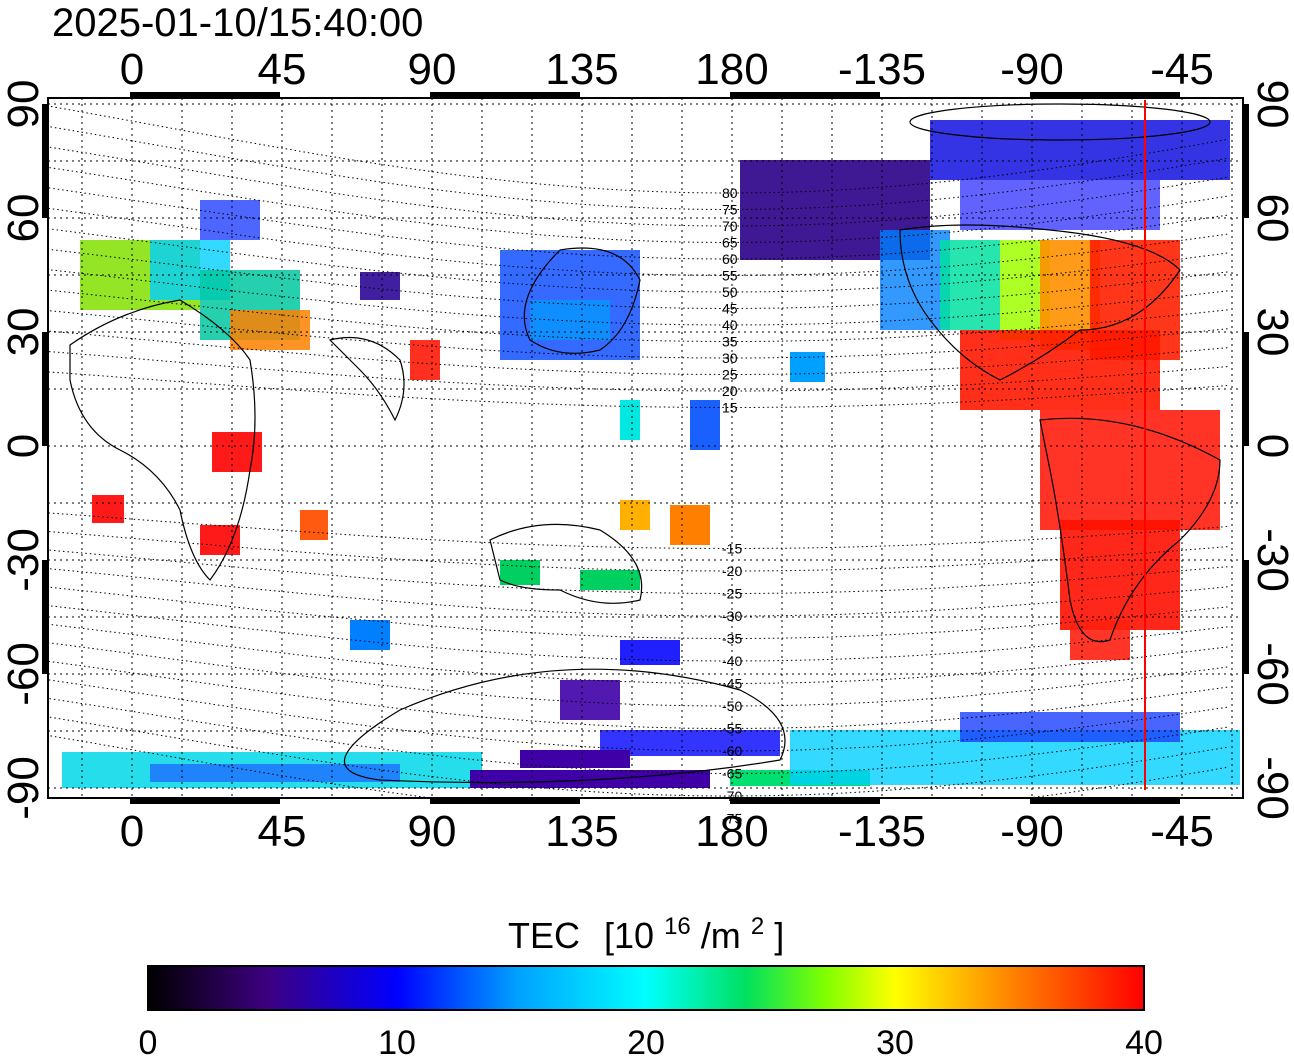  Describe the element at coordinates (732, 684) in the screenshot. I see `mlat-label: -45` at that location.